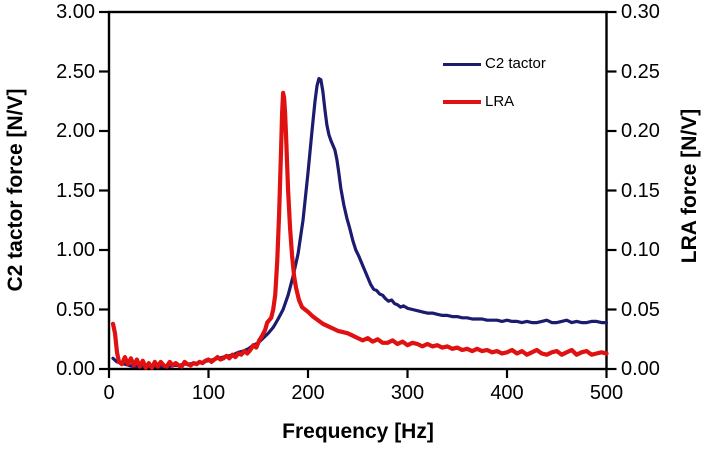  Describe the element at coordinates (640, 131) in the screenshot. I see `y-right-tick-label: 0.20` at that location.